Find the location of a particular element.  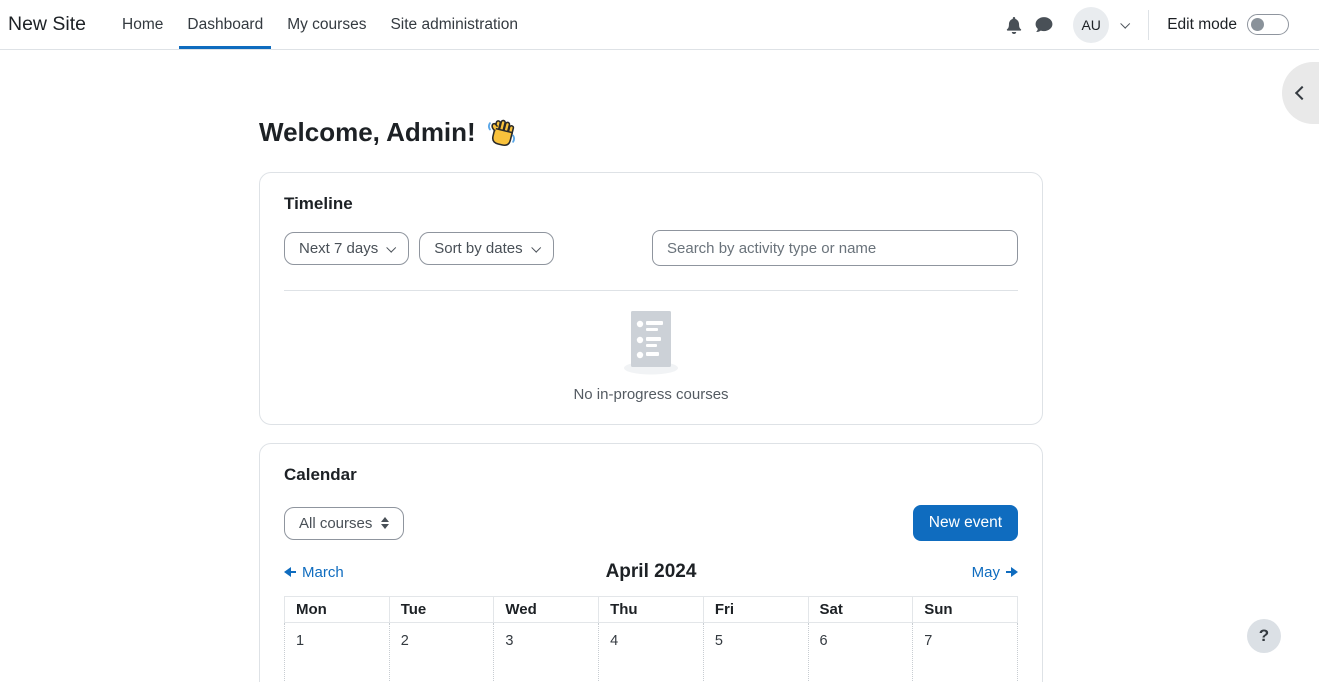

day-number-link: 7 is located at coordinates (928, 641).